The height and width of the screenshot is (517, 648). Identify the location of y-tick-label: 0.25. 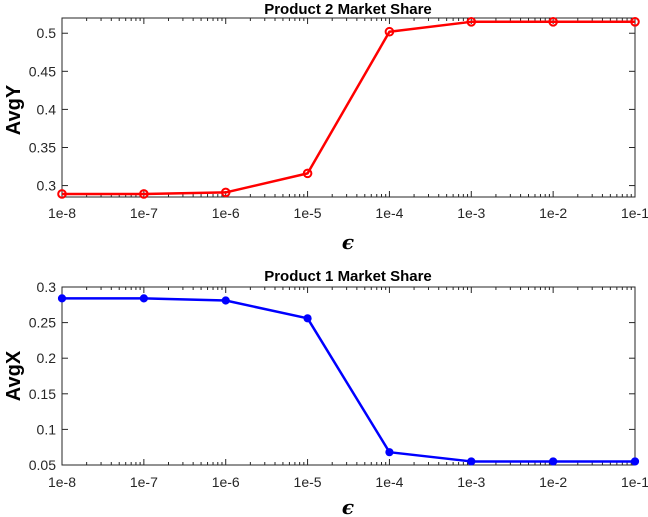
(42, 323).